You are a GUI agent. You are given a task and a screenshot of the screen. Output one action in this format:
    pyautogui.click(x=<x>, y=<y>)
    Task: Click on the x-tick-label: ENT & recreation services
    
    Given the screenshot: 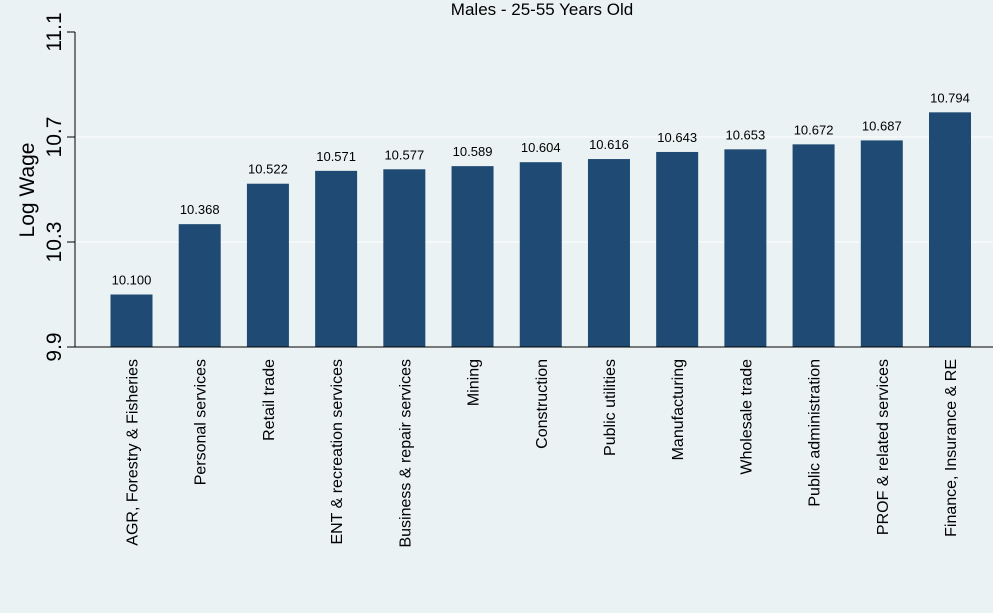 What is the action you would take?
    pyautogui.click(x=337, y=452)
    